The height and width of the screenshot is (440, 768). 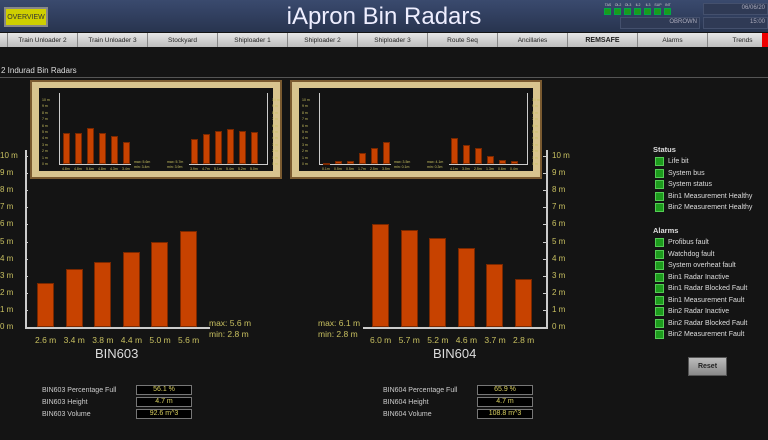 I want to click on status-label: System bus, so click(x=686, y=173).